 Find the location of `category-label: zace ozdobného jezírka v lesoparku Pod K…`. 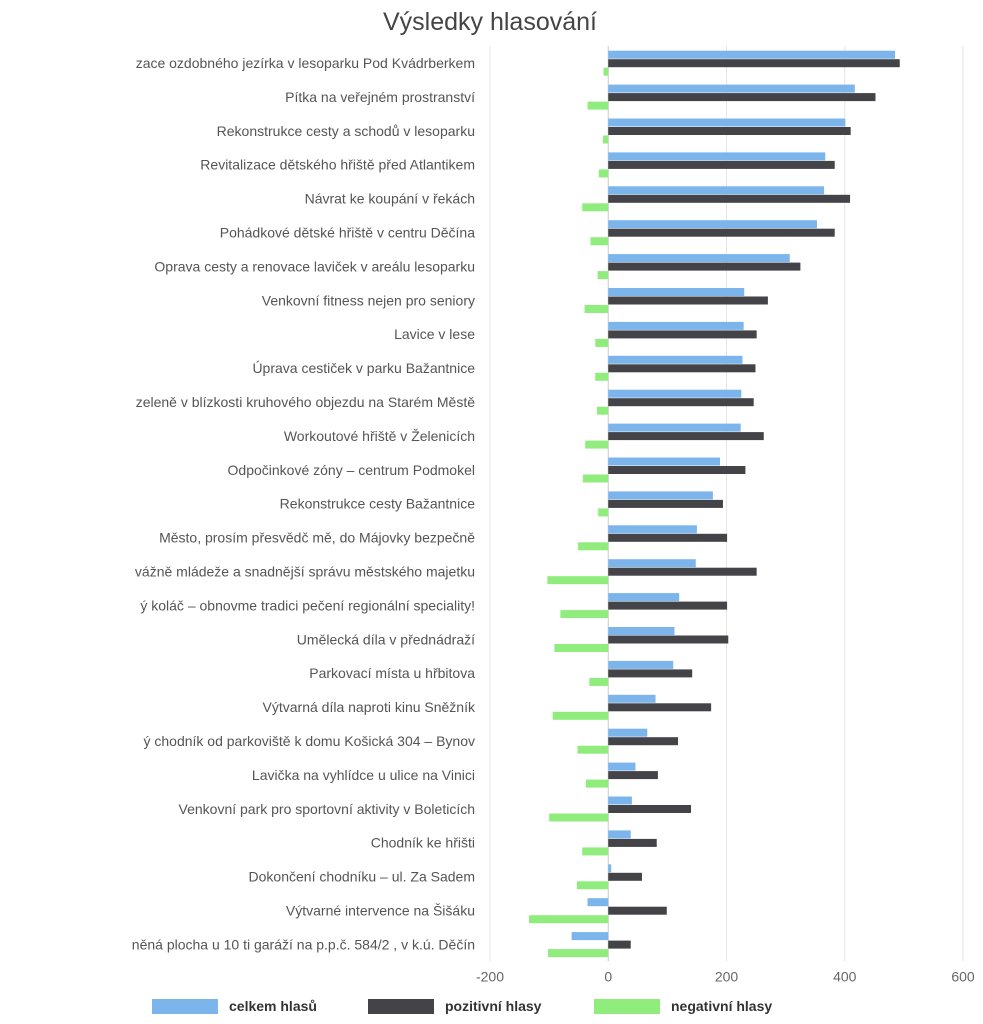

category-label: zace ozdobného jezírka v lesoparku Pod K… is located at coordinates (305, 63).